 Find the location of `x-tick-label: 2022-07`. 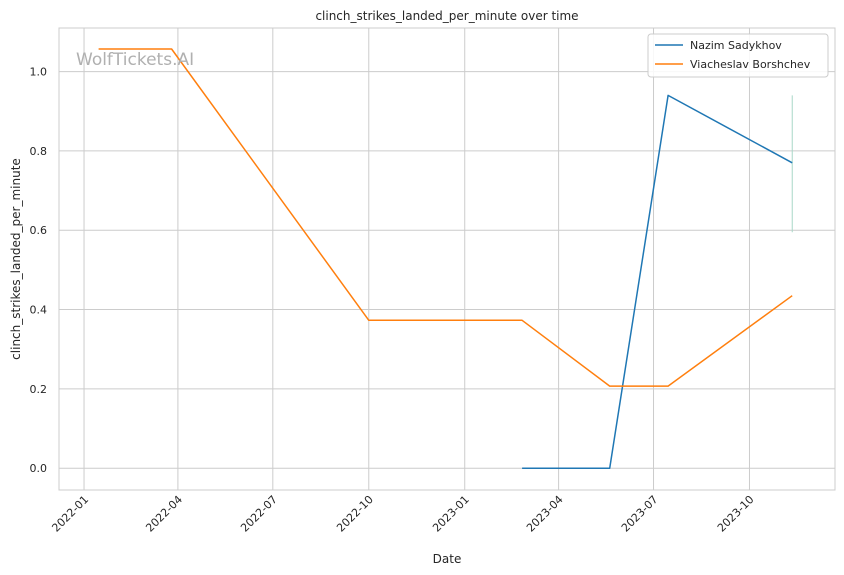

x-tick-label: 2022-07 is located at coordinates (259, 514).